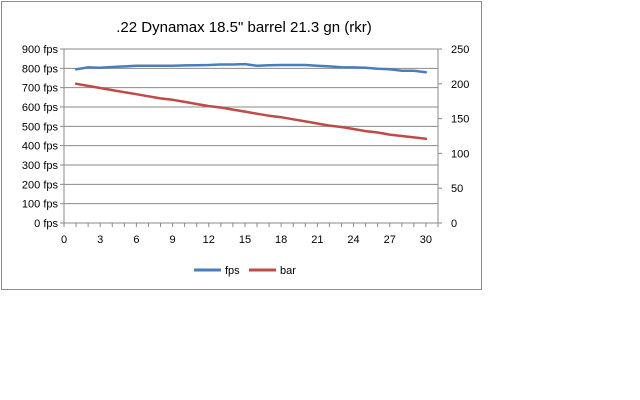 The image size is (640, 400). What do you see at coordinates (272, 271) in the screenshot?
I see `legend-item-bar: bar` at bounding box center [272, 271].